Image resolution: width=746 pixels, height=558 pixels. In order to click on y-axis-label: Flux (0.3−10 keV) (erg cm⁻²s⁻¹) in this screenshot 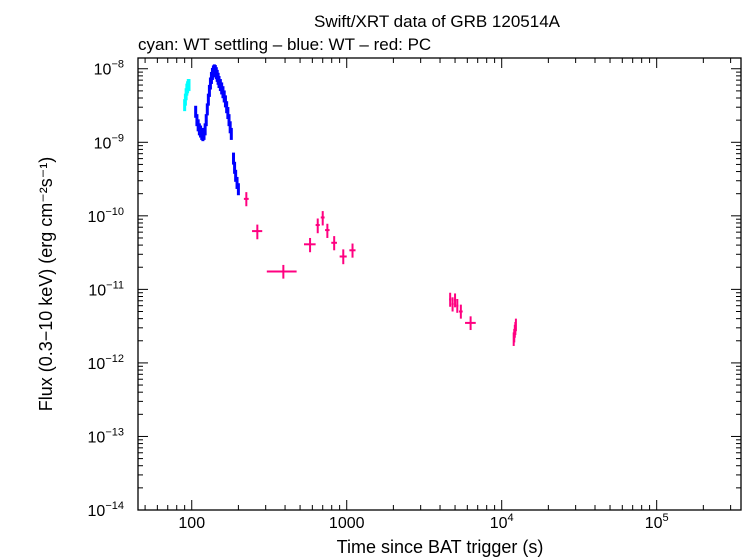, I will do `click(46, 284)`.